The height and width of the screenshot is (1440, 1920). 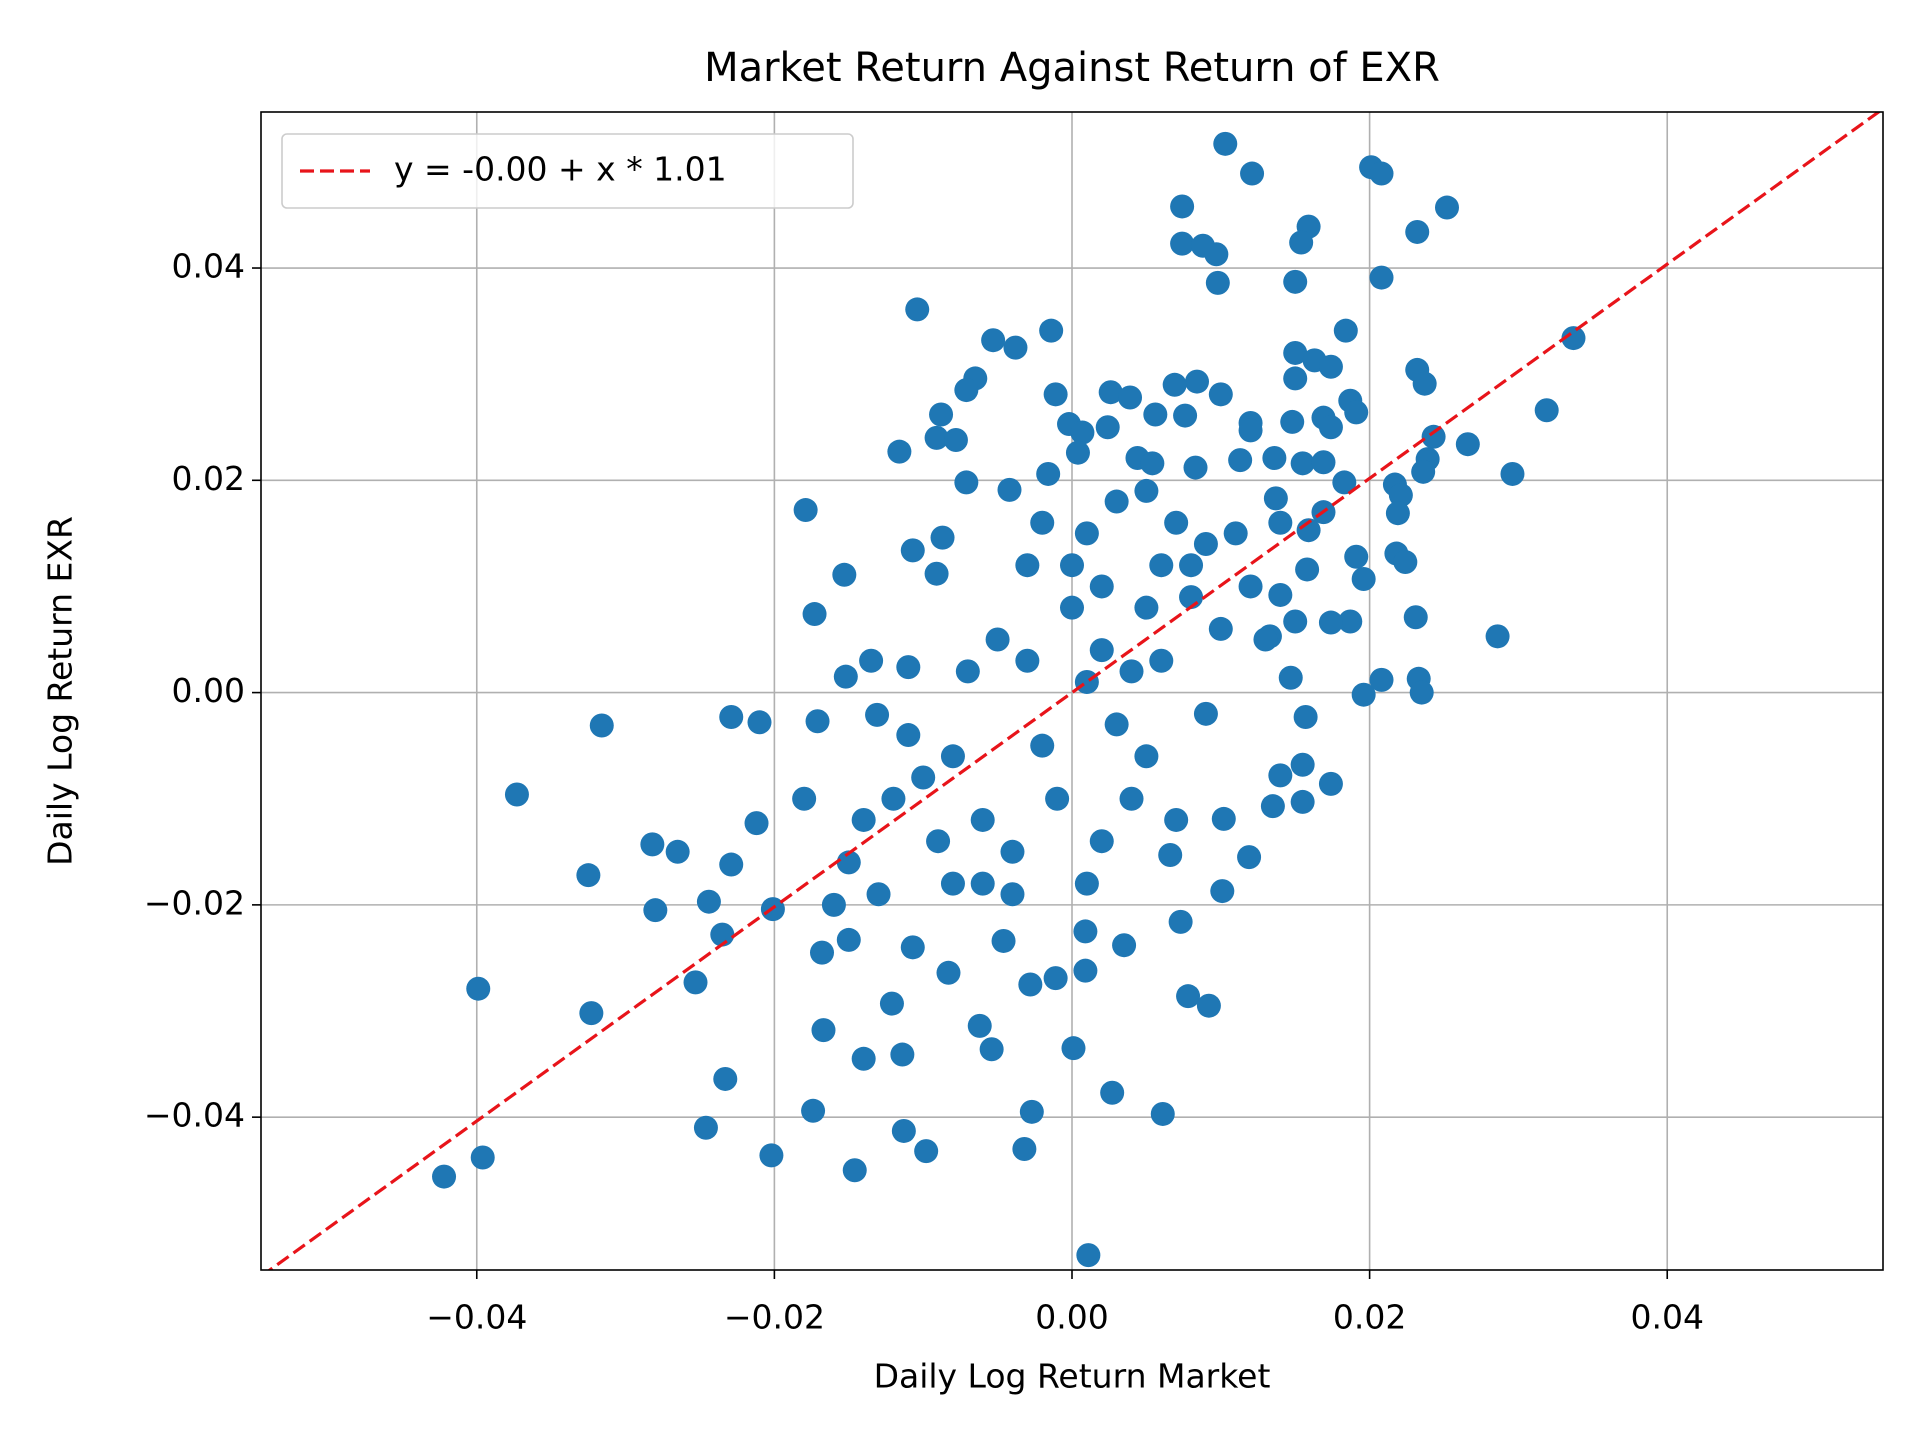 I want to click on x-tick-label: 0.02, so click(x=1369, y=1317).